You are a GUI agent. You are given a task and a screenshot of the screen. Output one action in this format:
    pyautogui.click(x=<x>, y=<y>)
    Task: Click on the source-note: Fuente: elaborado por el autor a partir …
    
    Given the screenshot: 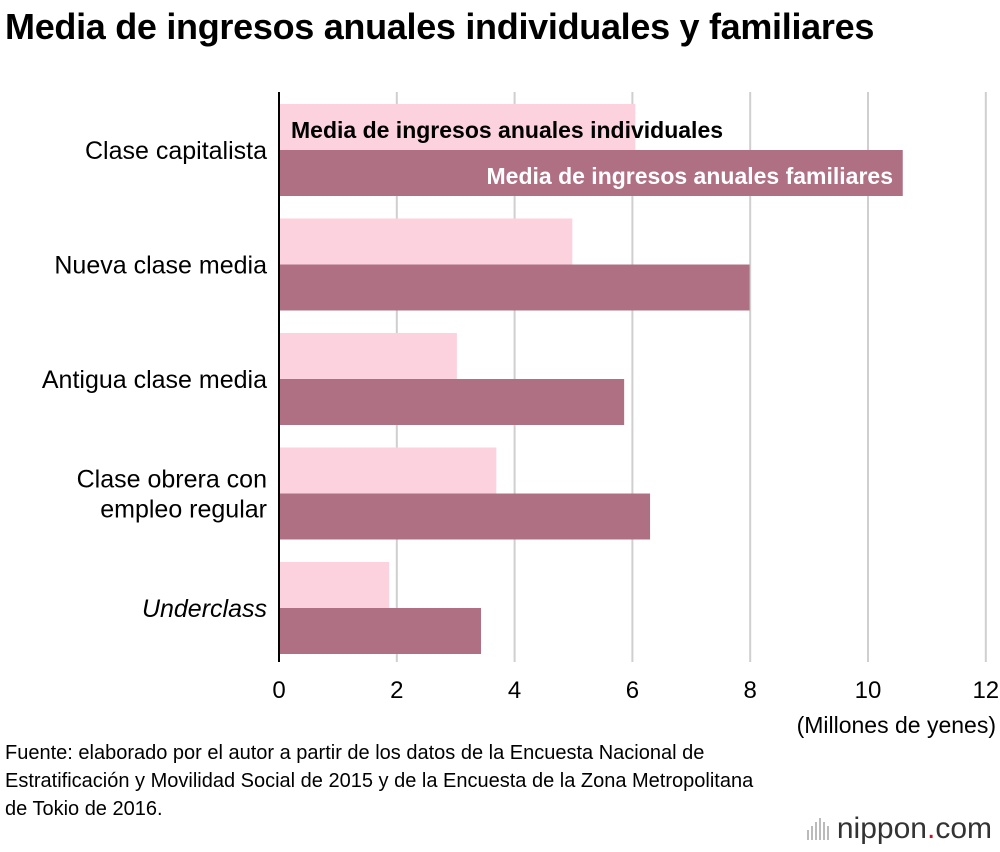 What is the action you would take?
    pyautogui.click(x=379, y=781)
    